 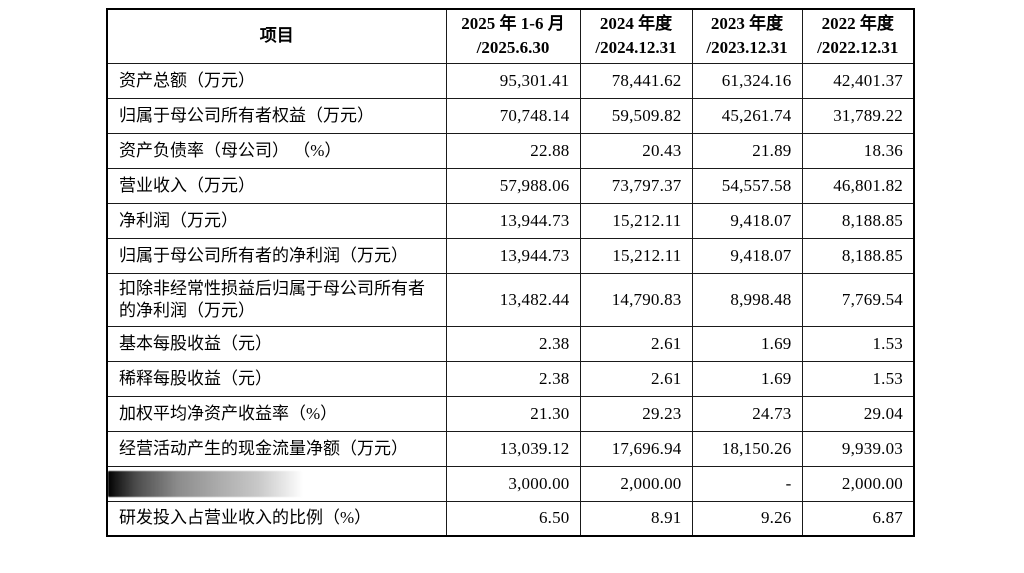 I want to click on value-cell: 20.43, so click(x=636, y=150).